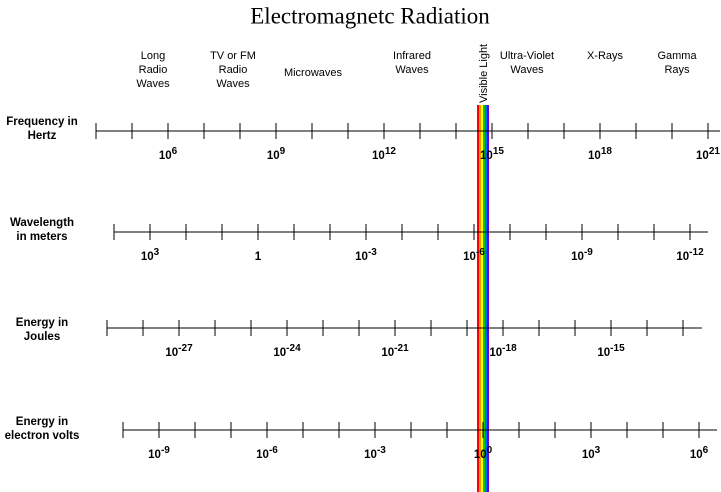 The image size is (721, 492). What do you see at coordinates (499, 151) in the screenshot?
I see `tick-exponent: 15` at bounding box center [499, 151].